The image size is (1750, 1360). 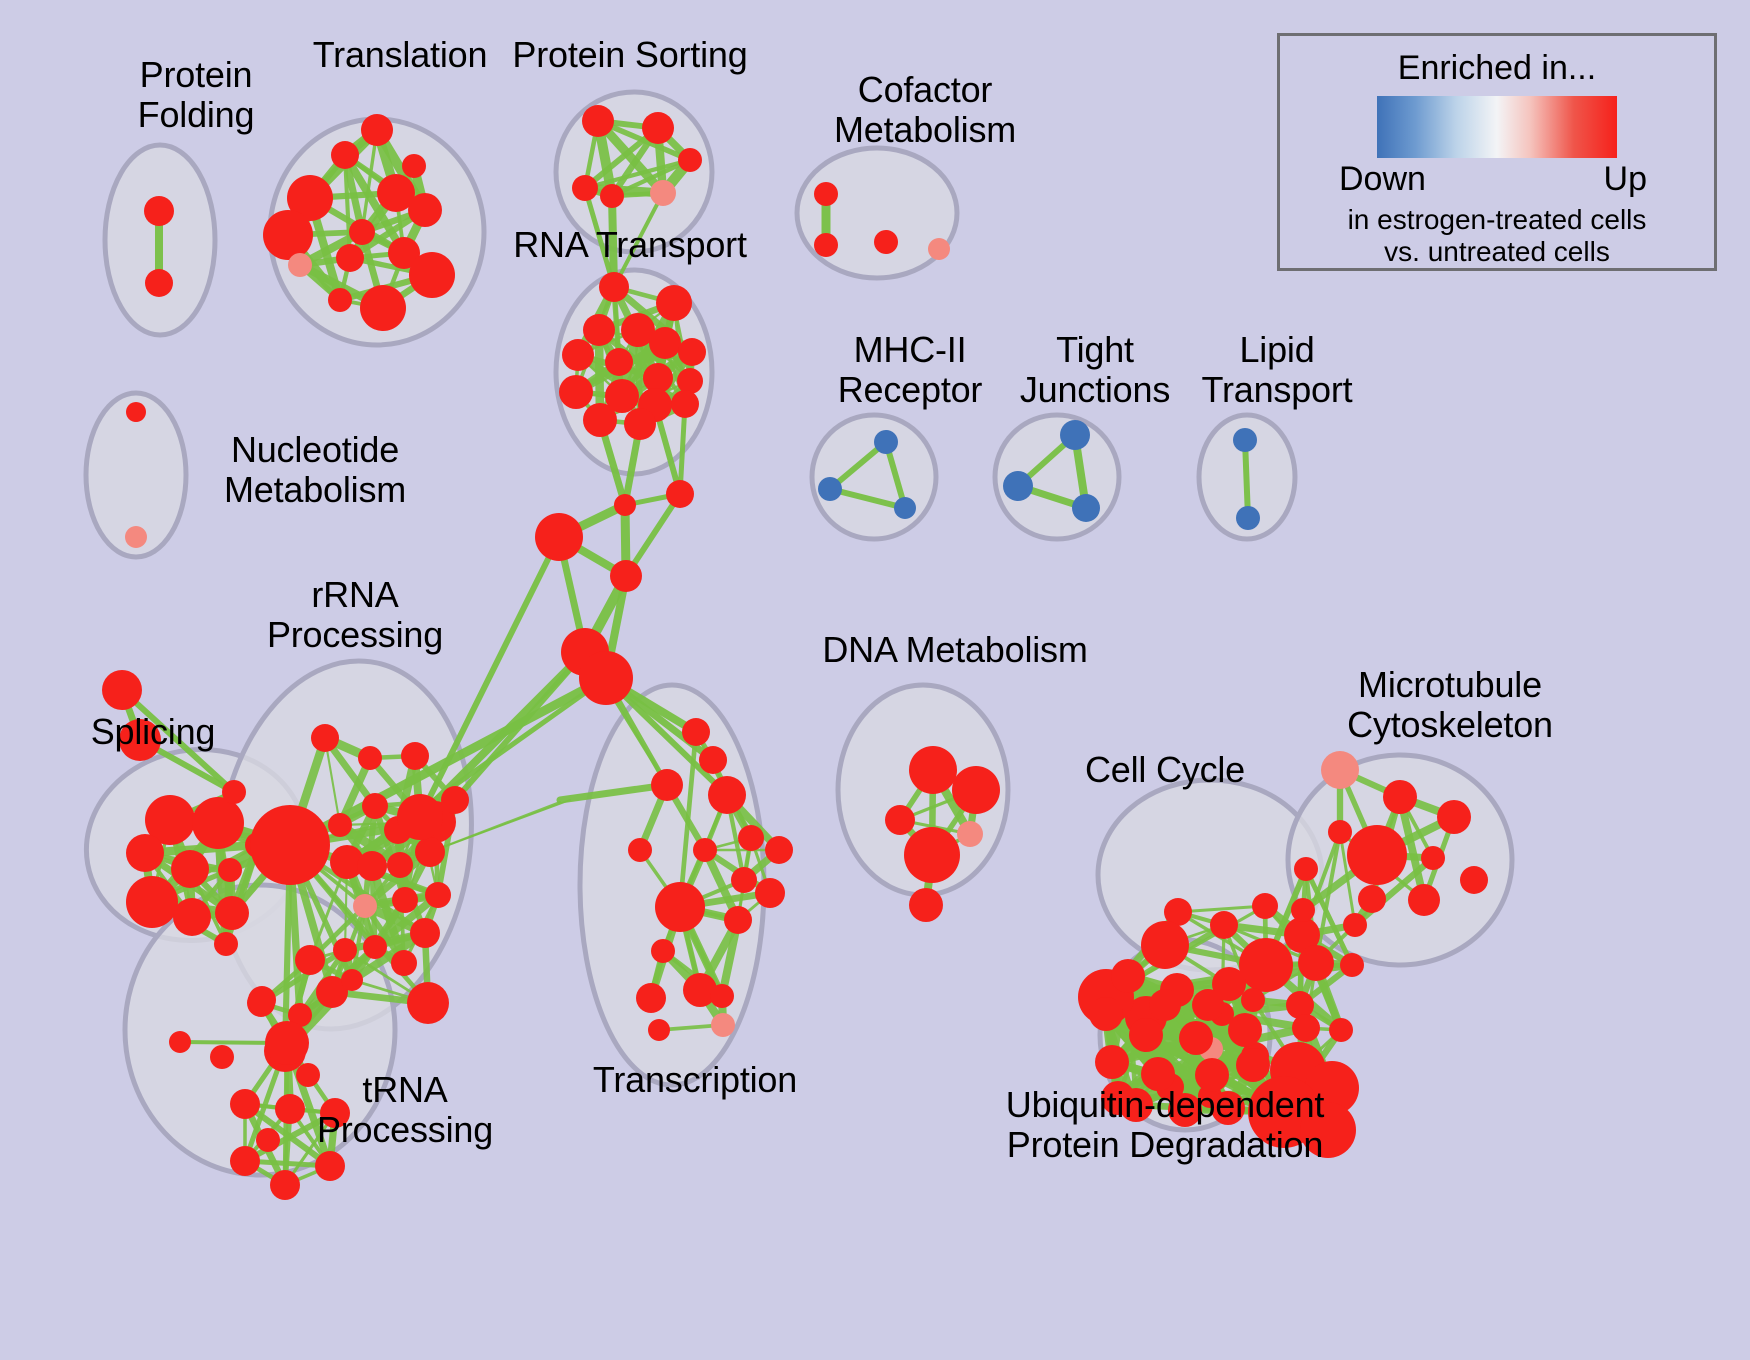 What do you see at coordinates (877, 213) in the screenshot?
I see `cluster-hull-cofactor-metabolism` at bounding box center [877, 213].